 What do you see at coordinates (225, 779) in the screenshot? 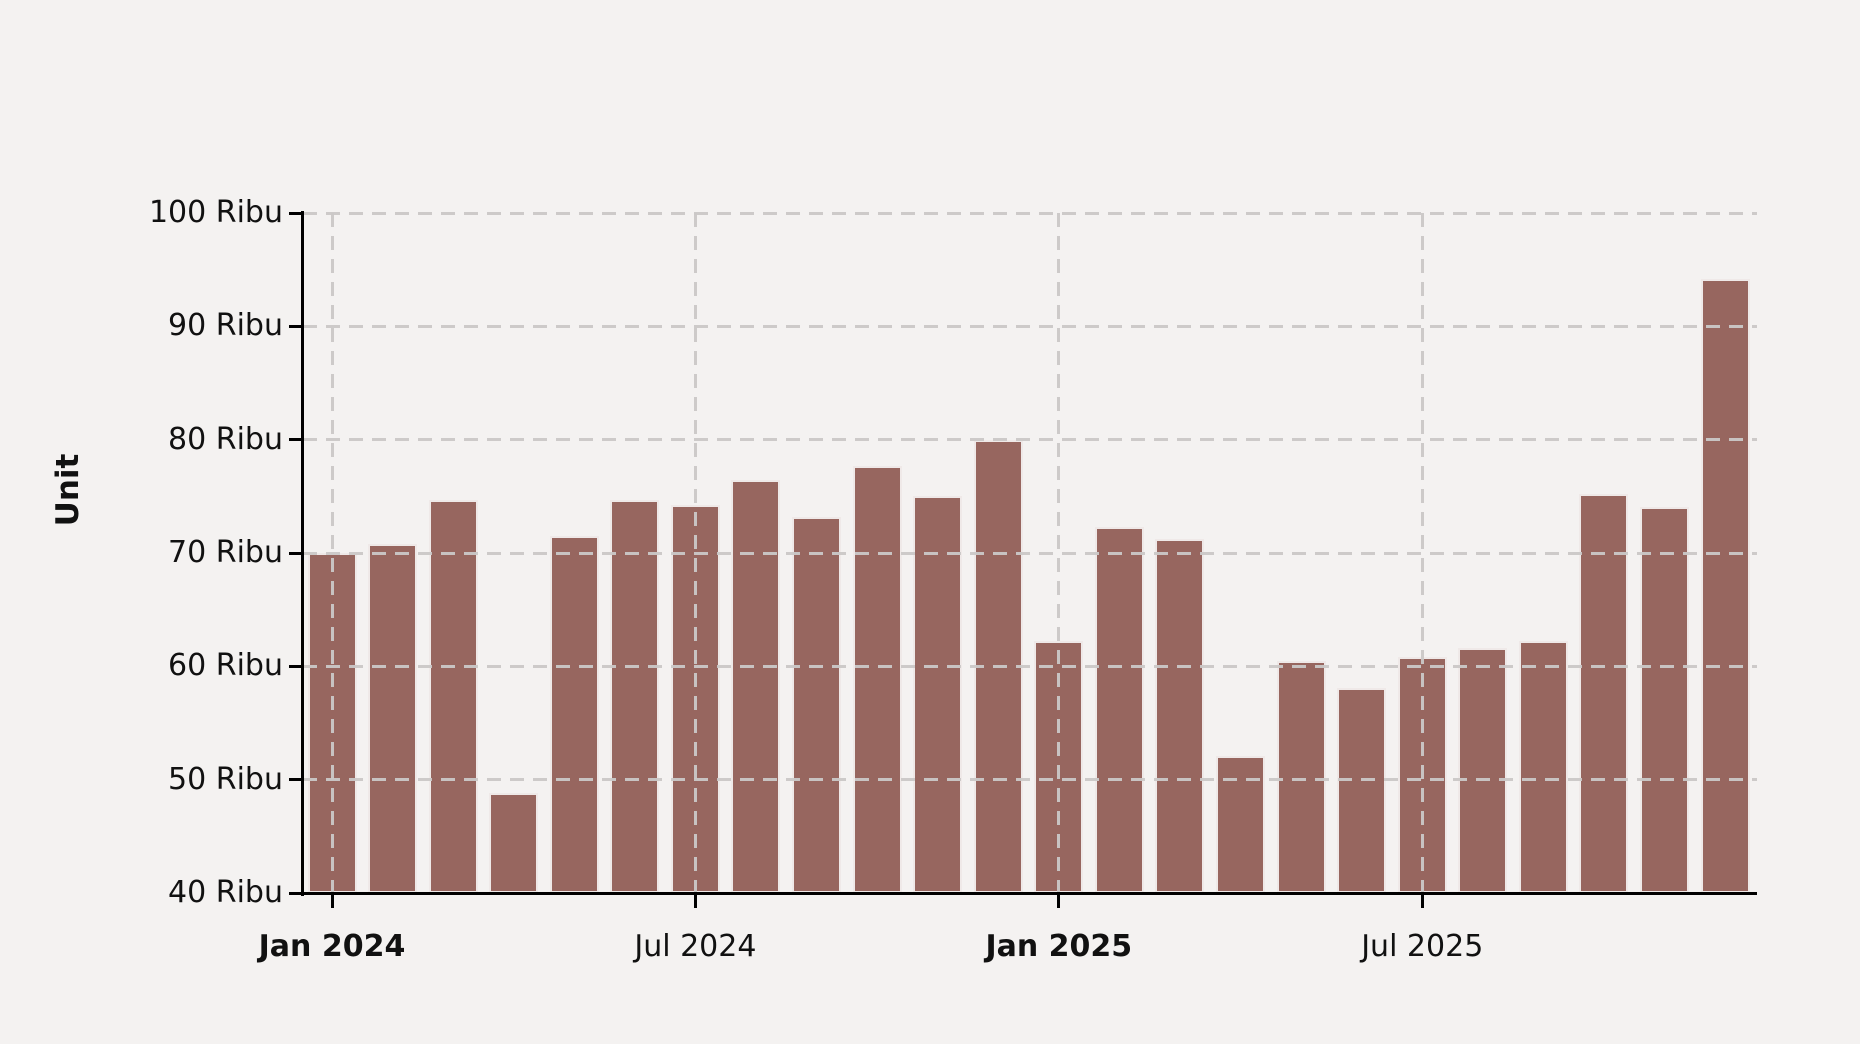
I see `y-tick-label: 50 Ribu` at bounding box center [225, 779].